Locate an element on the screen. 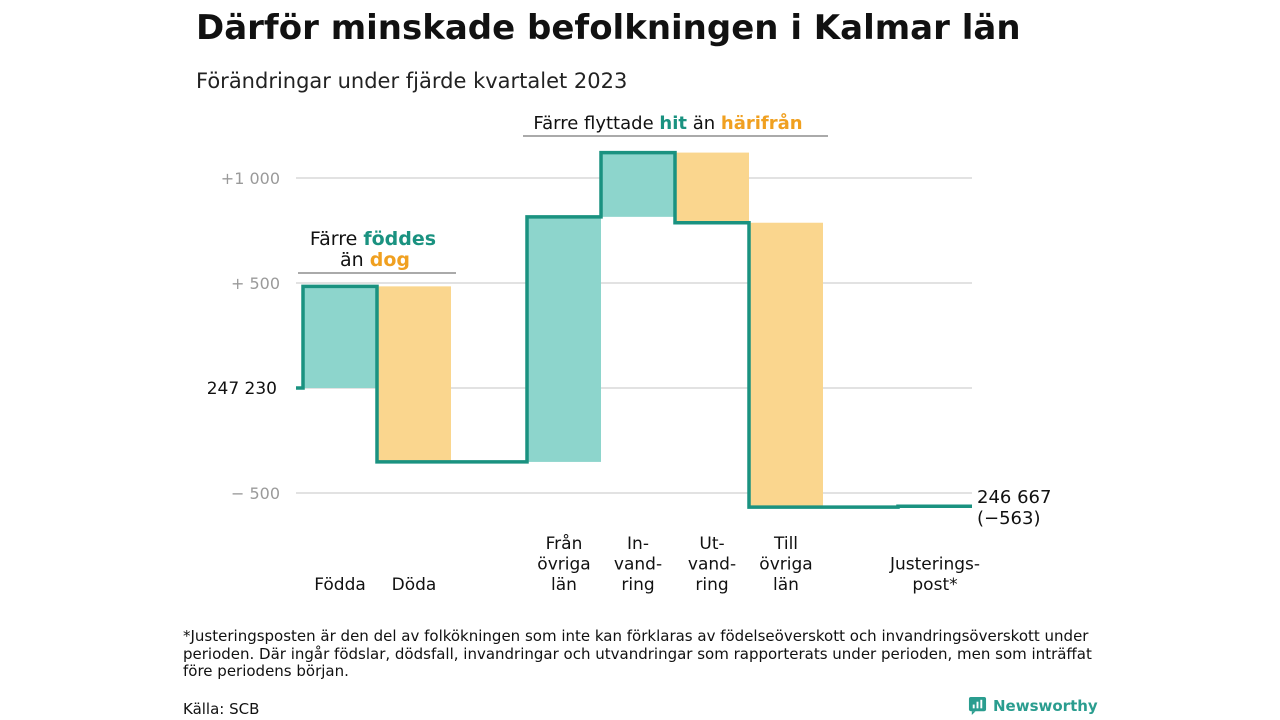 The width and height of the screenshot is (1280, 720). brand-name: Newsworthy is located at coordinates (1045, 705).